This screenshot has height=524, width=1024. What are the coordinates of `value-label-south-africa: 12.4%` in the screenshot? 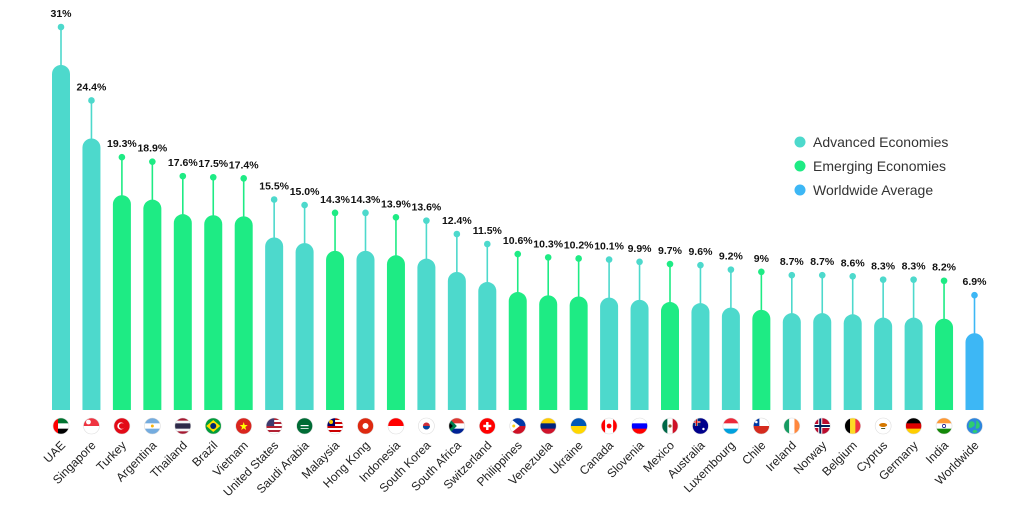 It's located at (457, 221).